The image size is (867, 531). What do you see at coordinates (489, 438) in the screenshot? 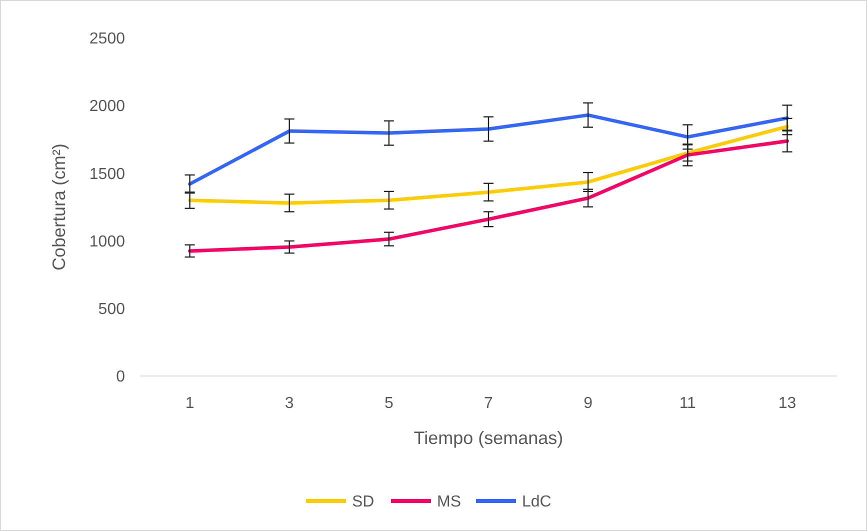
I see `x-axis-title: Tiempo (semanas)` at bounding box center [489, 438].